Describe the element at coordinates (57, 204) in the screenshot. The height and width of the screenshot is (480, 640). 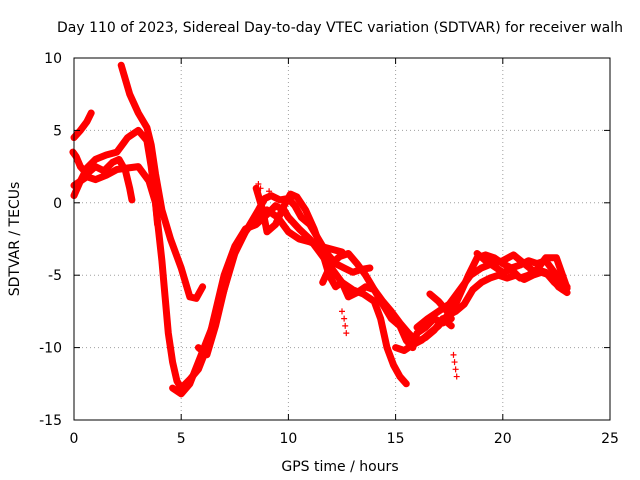
I see `y-tick-label: 0` at that location.